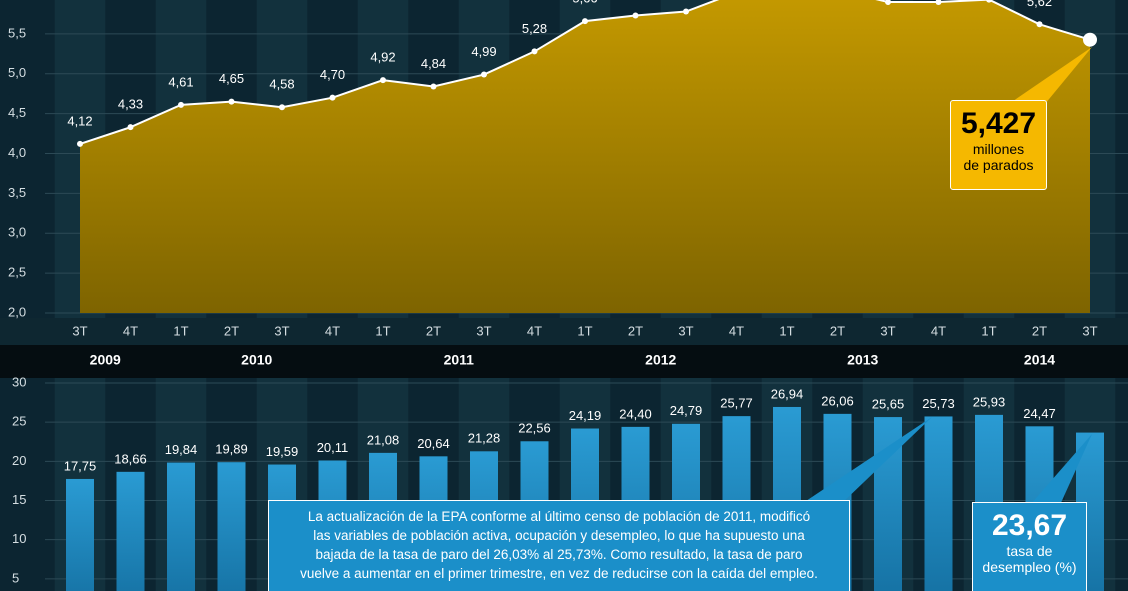 This screenshot has height=591, width=1128. What do you see at coordinates (433, 63) in the screenshot?
I see `value-label: 4,84` at bounding box center [433, 63].